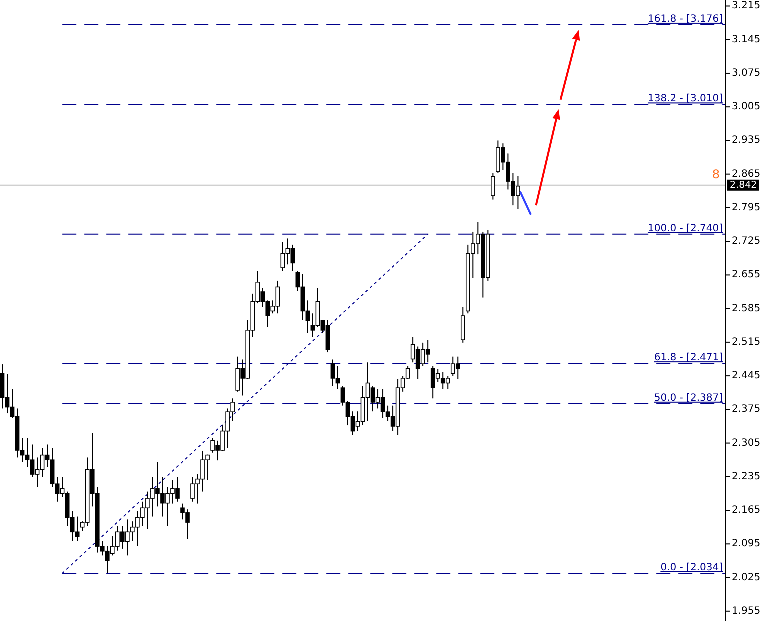 The height and width of the screenshot is (621, 762). I want to click on y-tick-label: 2.865, so click(746, 174).